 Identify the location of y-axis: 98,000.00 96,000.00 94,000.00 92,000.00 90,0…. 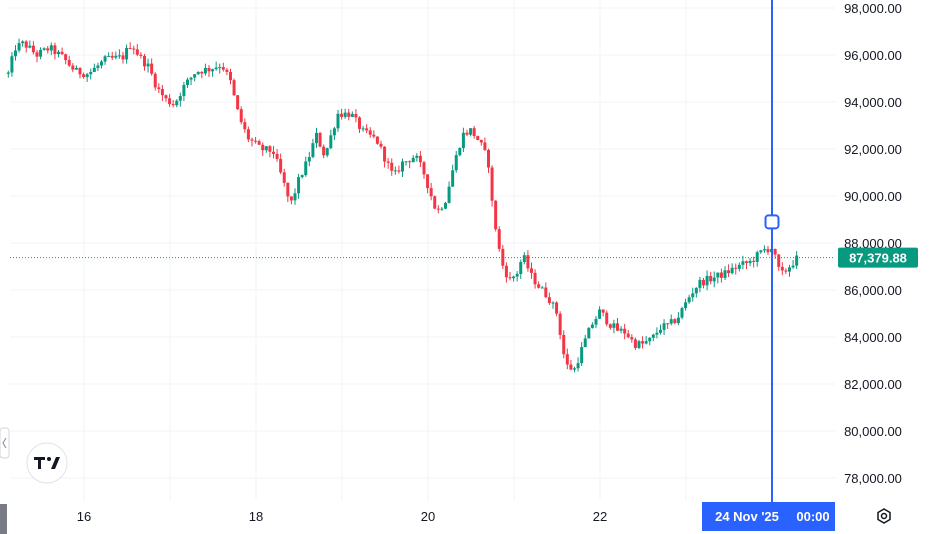
(873, 243).